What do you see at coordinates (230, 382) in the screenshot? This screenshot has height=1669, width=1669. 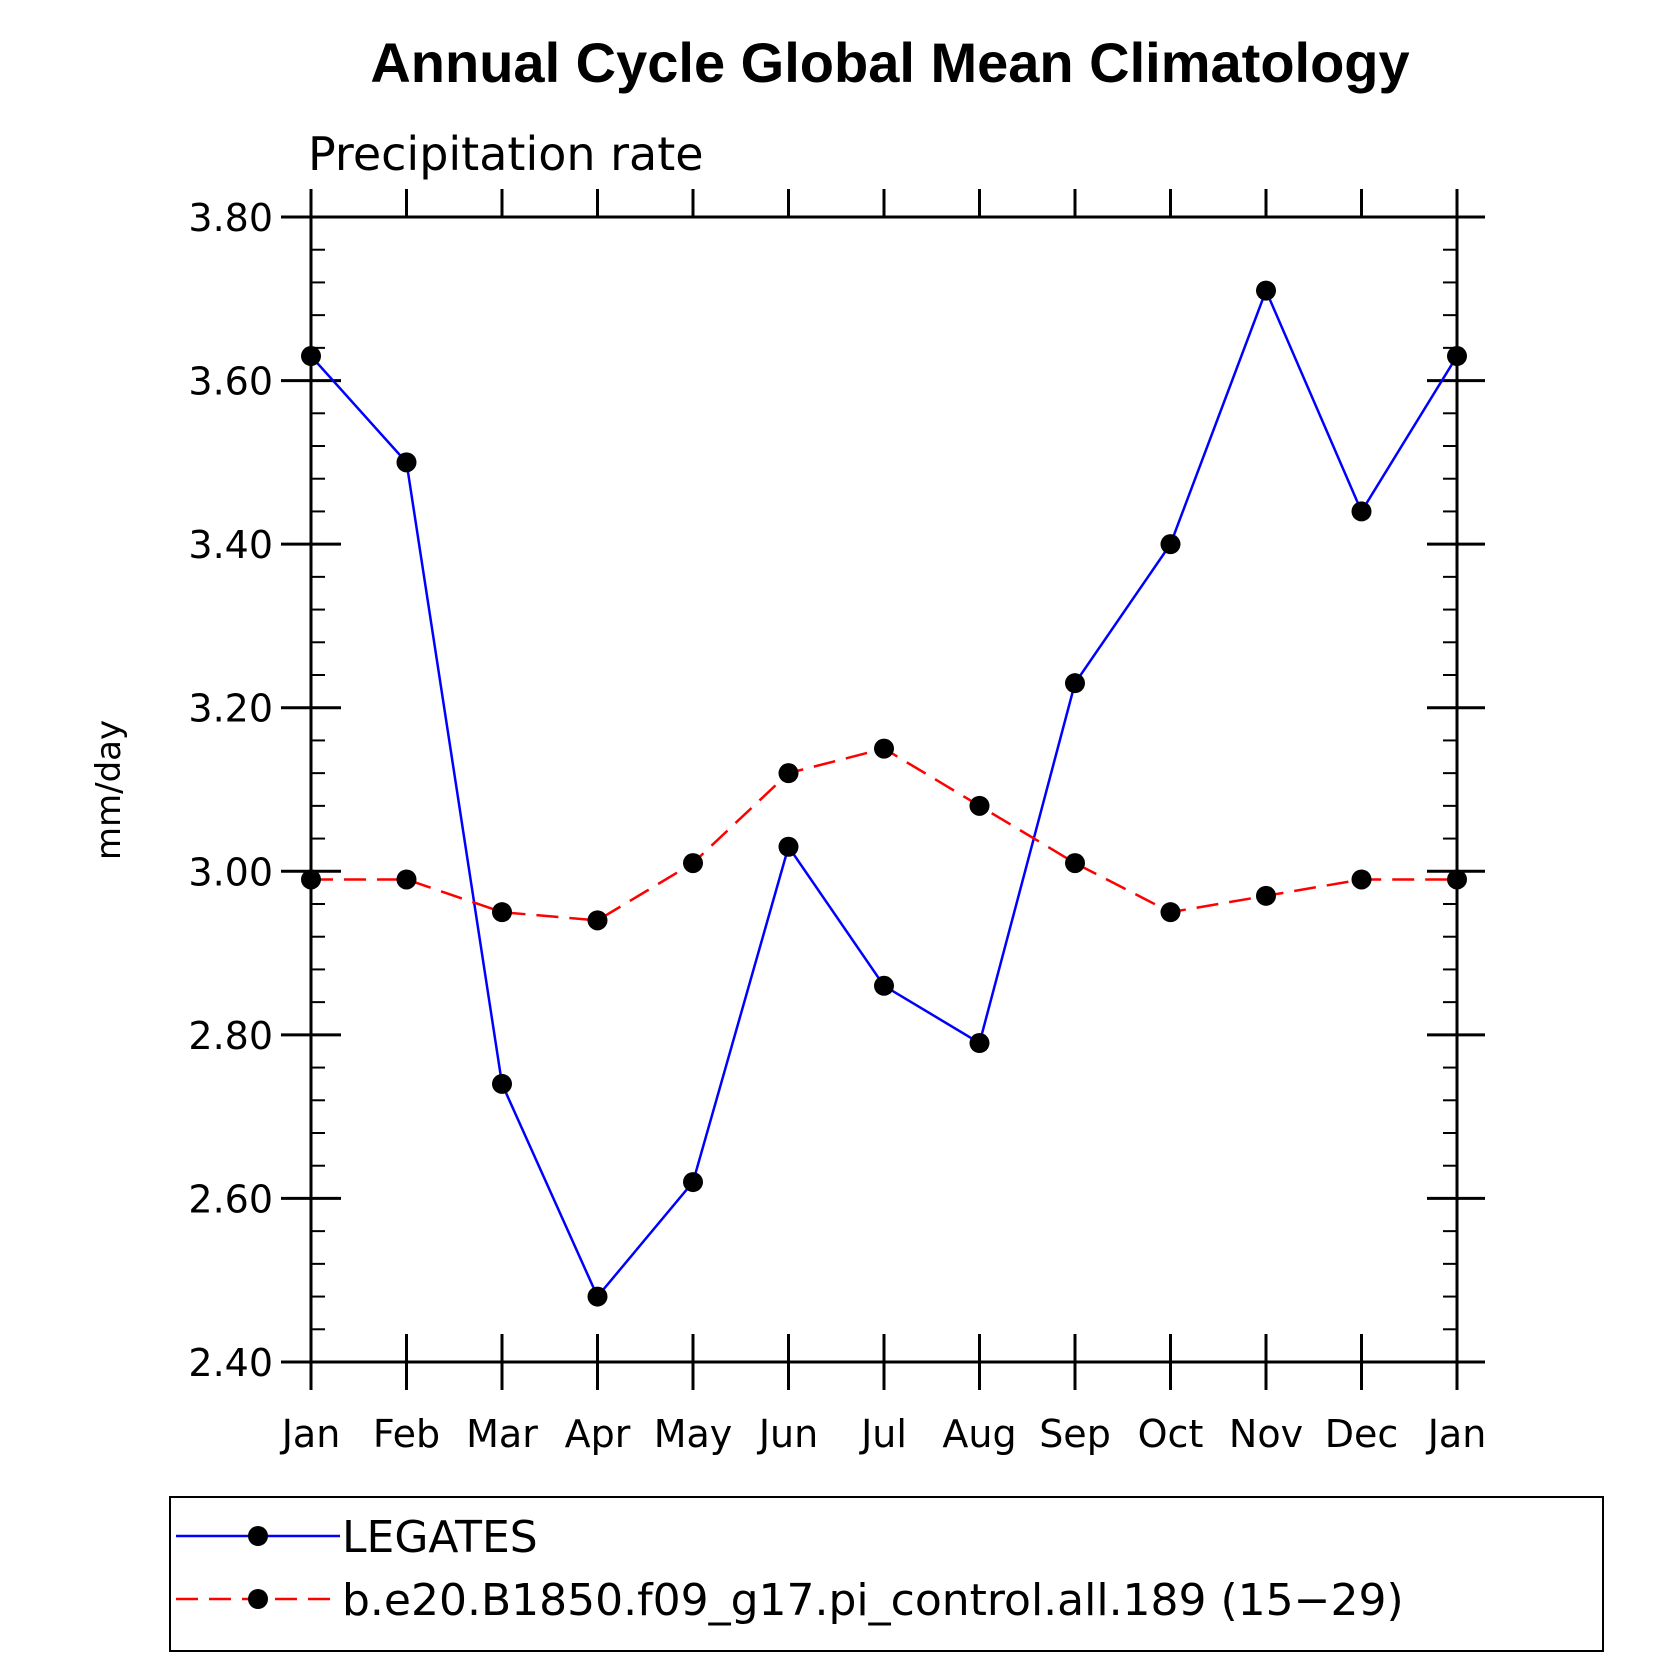 I see `y-tick-label: 3.60` at bounding box center [230, 382].